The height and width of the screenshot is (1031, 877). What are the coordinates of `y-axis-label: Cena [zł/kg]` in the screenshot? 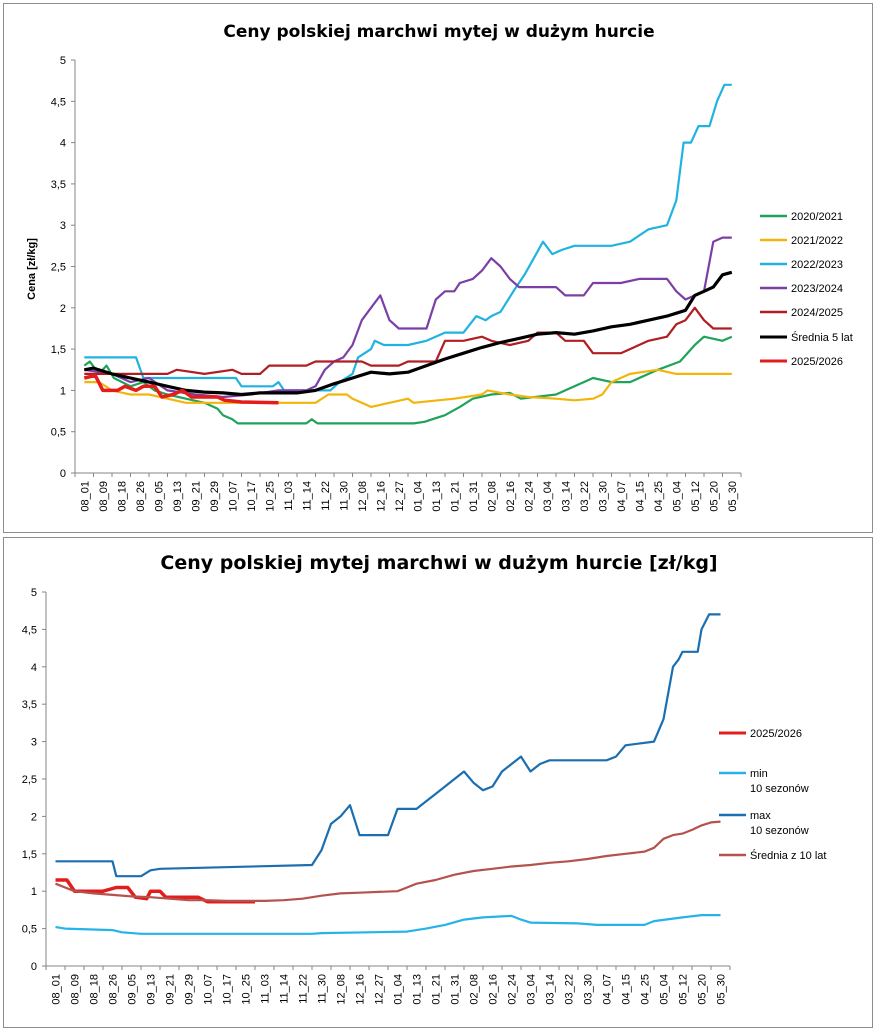 It's located at (32, 269).